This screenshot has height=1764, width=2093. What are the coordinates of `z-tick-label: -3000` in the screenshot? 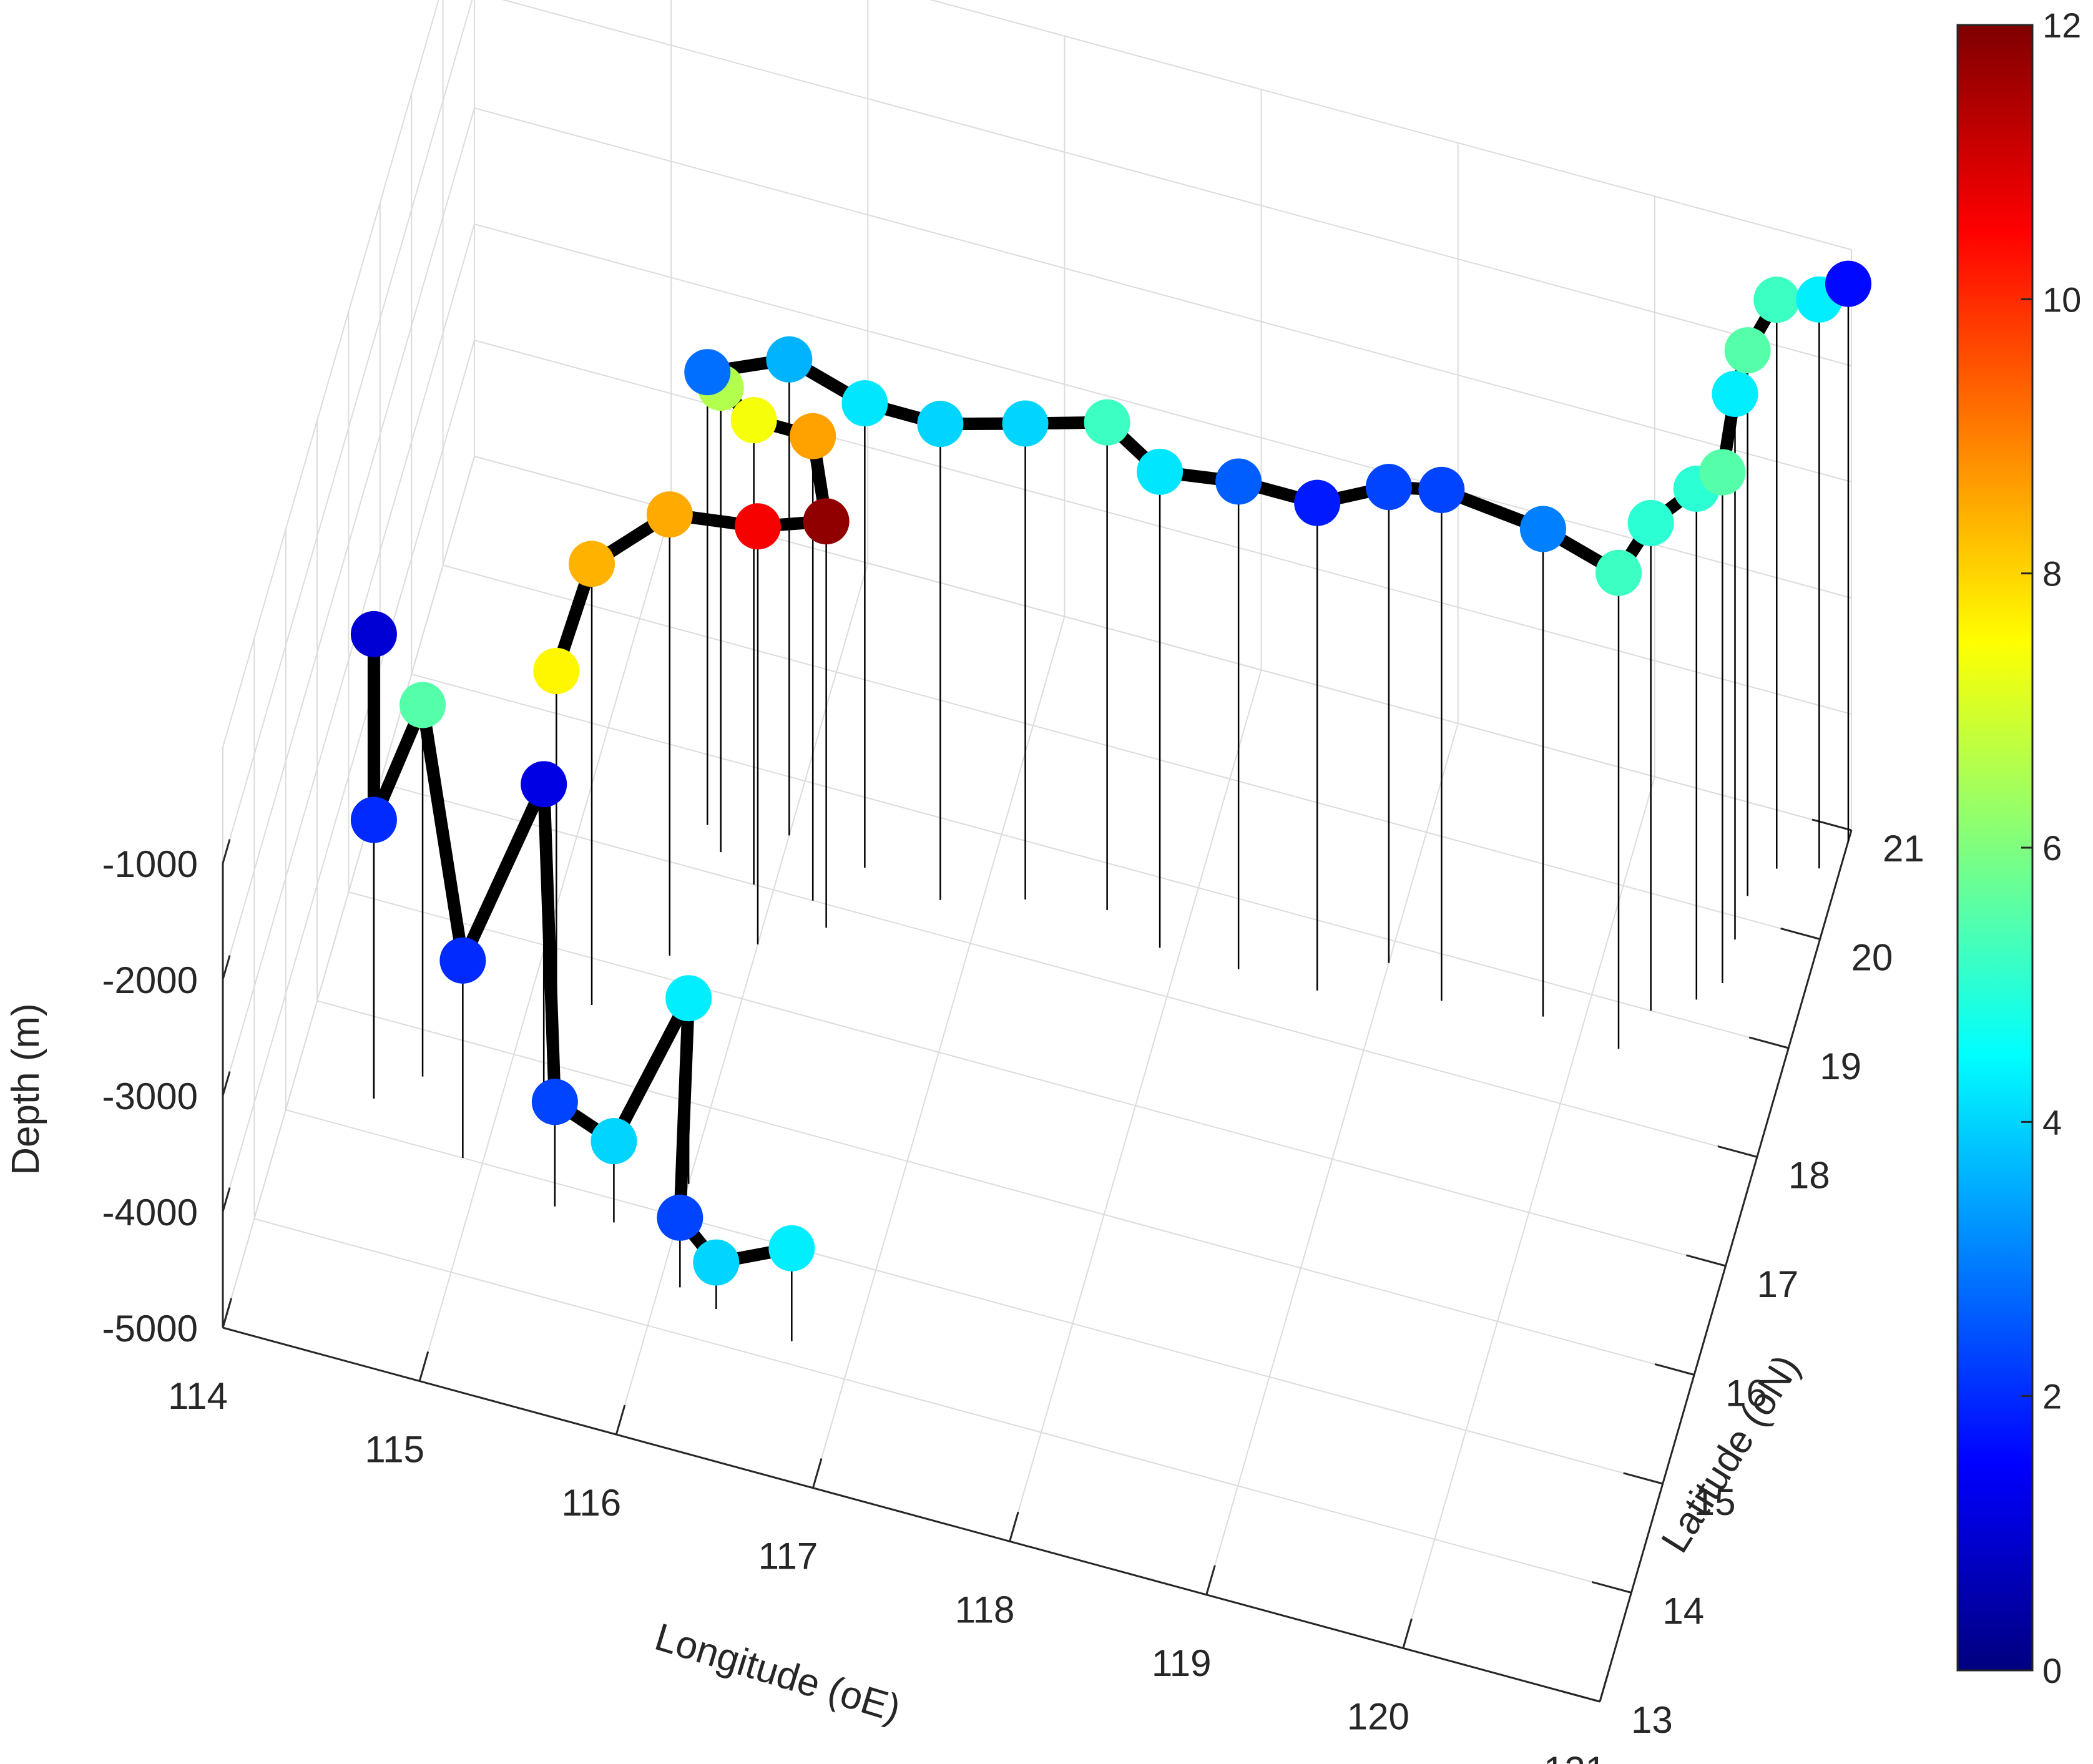 It's located at (150, 1096).